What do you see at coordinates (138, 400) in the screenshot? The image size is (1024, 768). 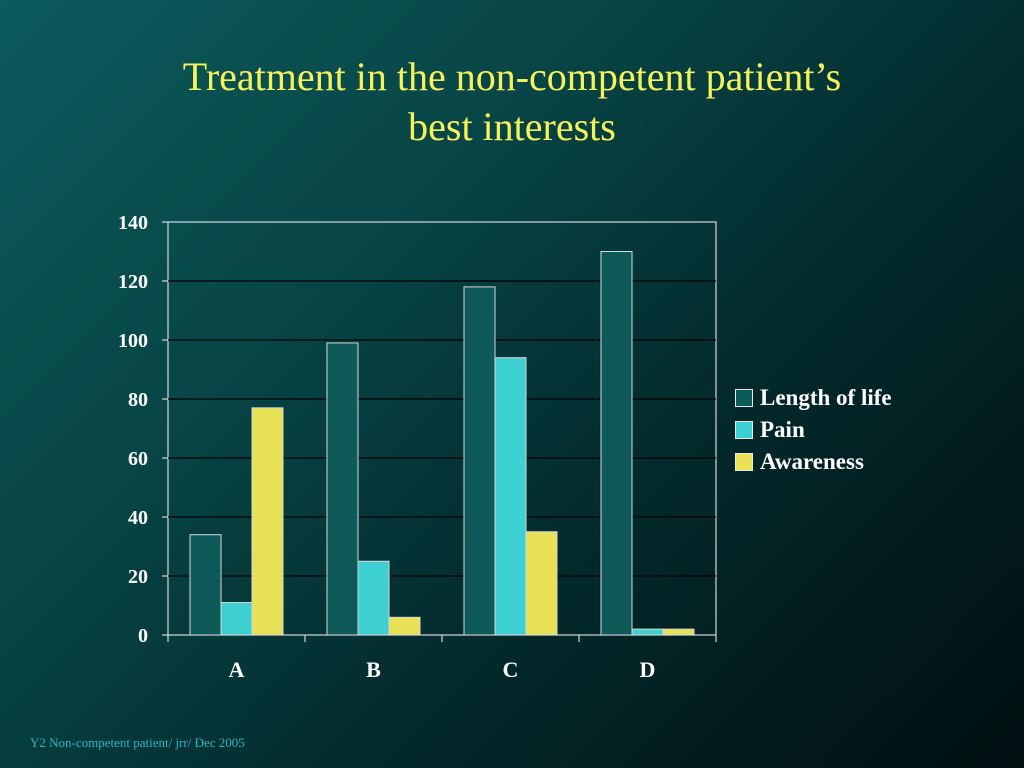 I see `y-tick-label: 80` at bounding box center [138, 400].